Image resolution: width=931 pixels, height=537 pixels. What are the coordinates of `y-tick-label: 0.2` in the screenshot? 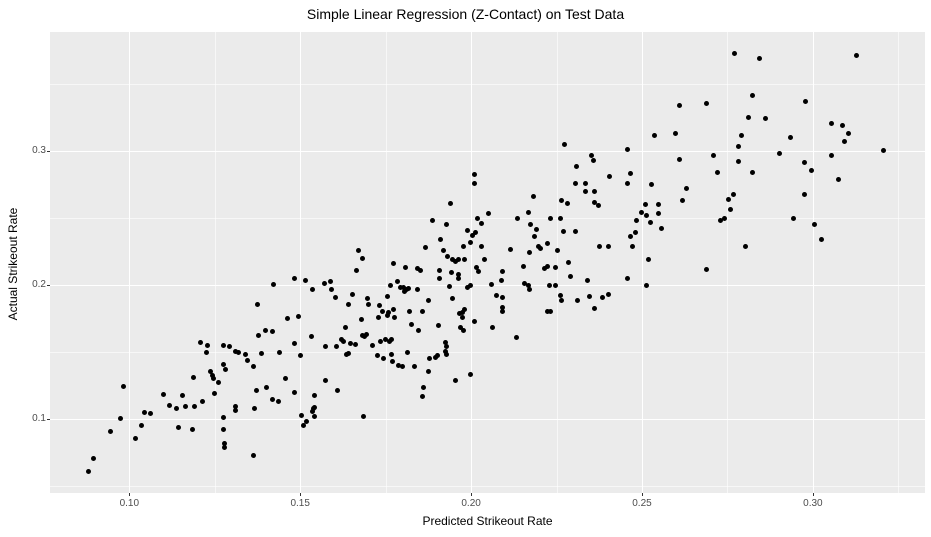 It's located at (39, 284).